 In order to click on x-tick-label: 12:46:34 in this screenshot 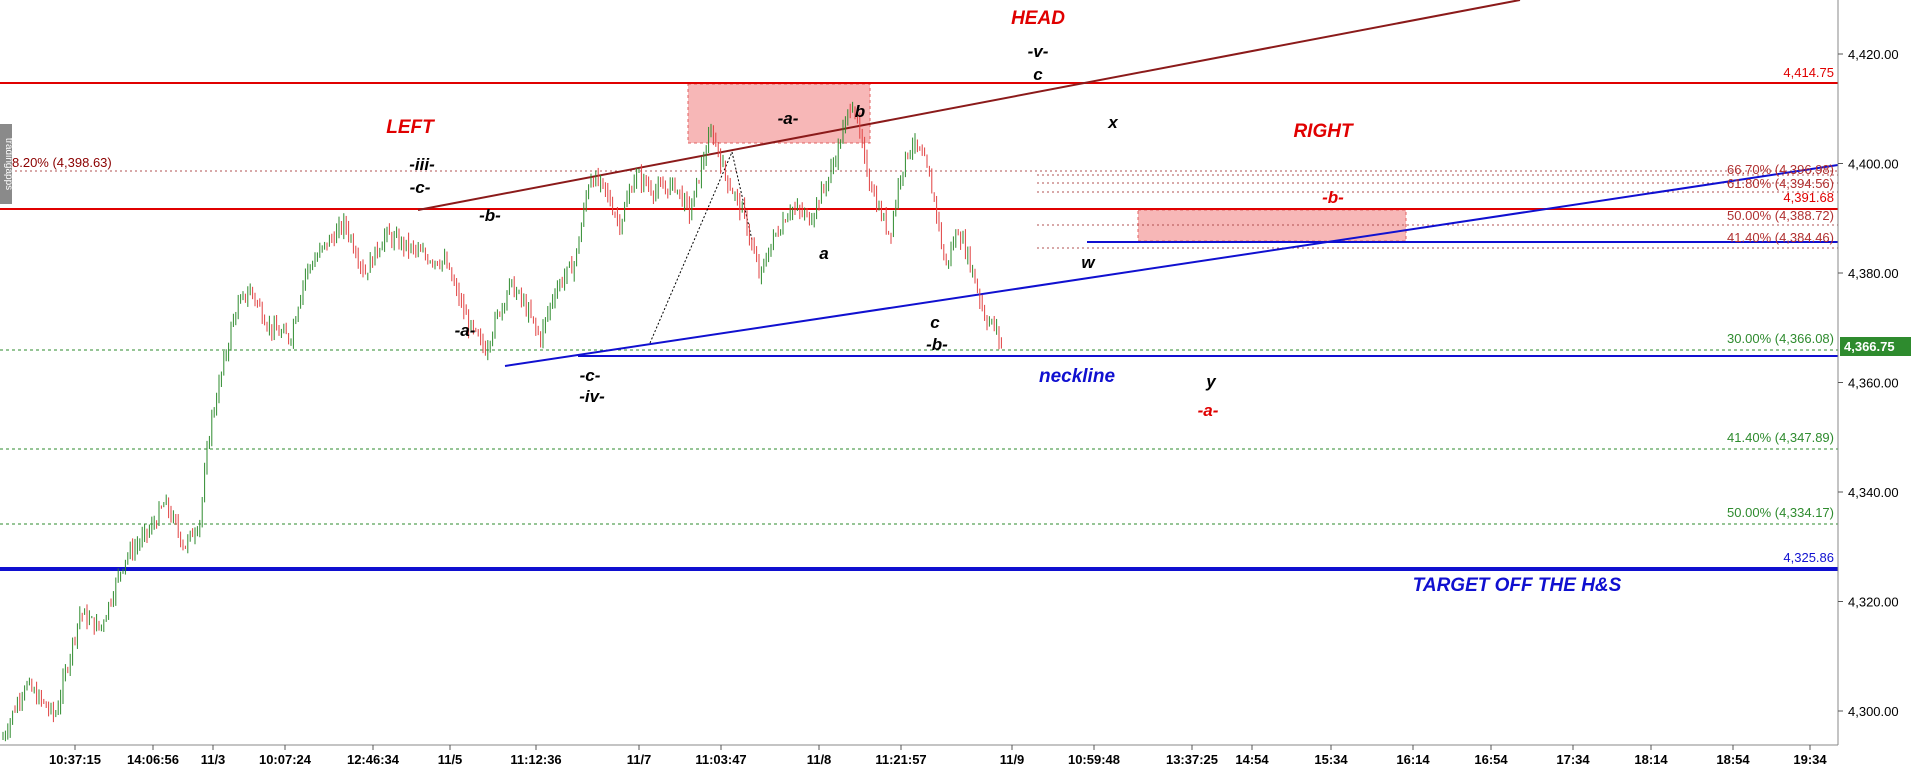, I will do `click(373, 759)`.